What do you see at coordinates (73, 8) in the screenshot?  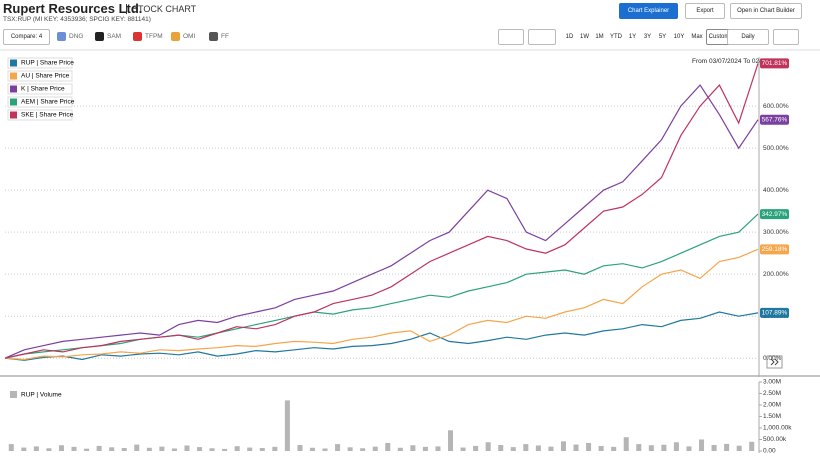 I see `company-title: Rupert Resources Ltd.` at bounding box center [73, 8].